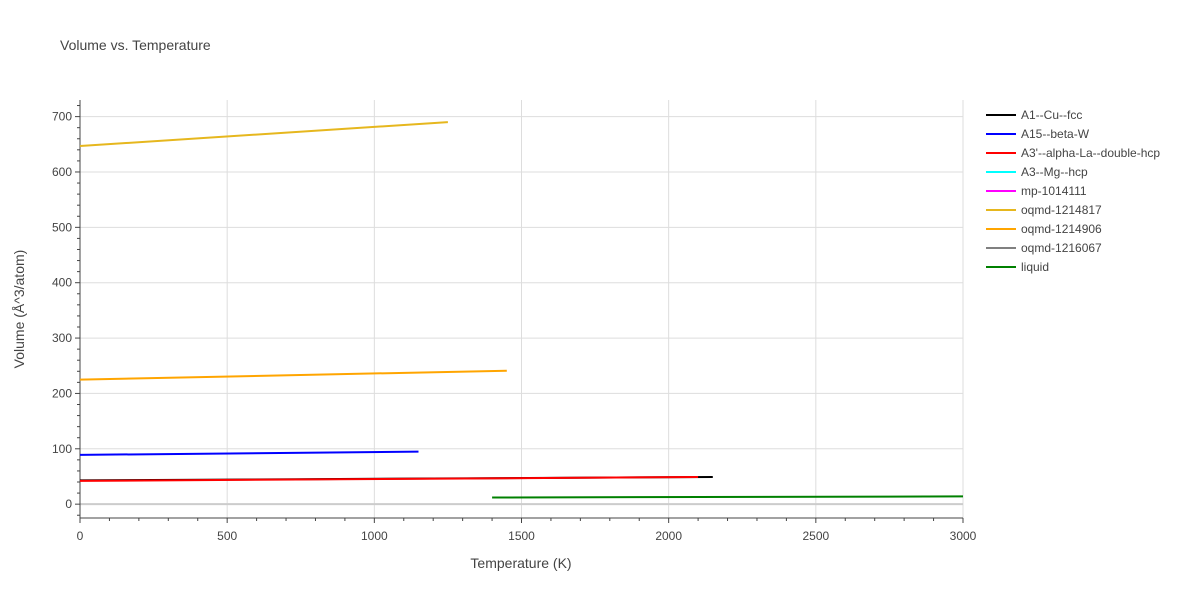 The width and height of the screenshot is (1200, 600). I want to click on legend-label: A3--Mg--hcp, so click(1054, 172).